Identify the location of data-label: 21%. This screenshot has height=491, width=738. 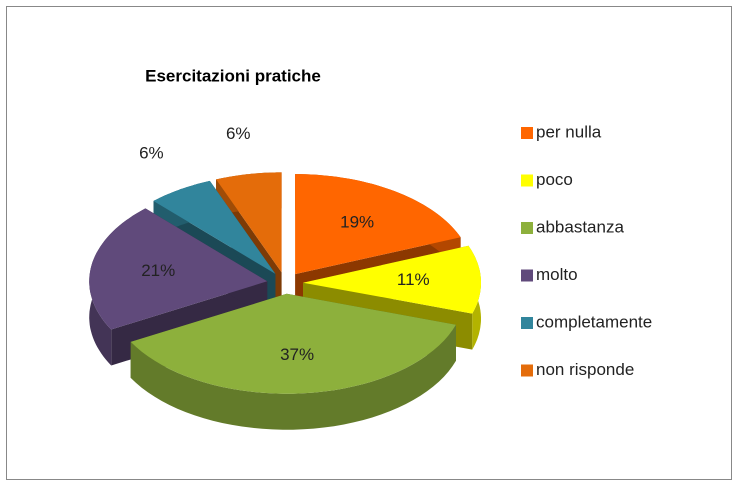
(158, 270).